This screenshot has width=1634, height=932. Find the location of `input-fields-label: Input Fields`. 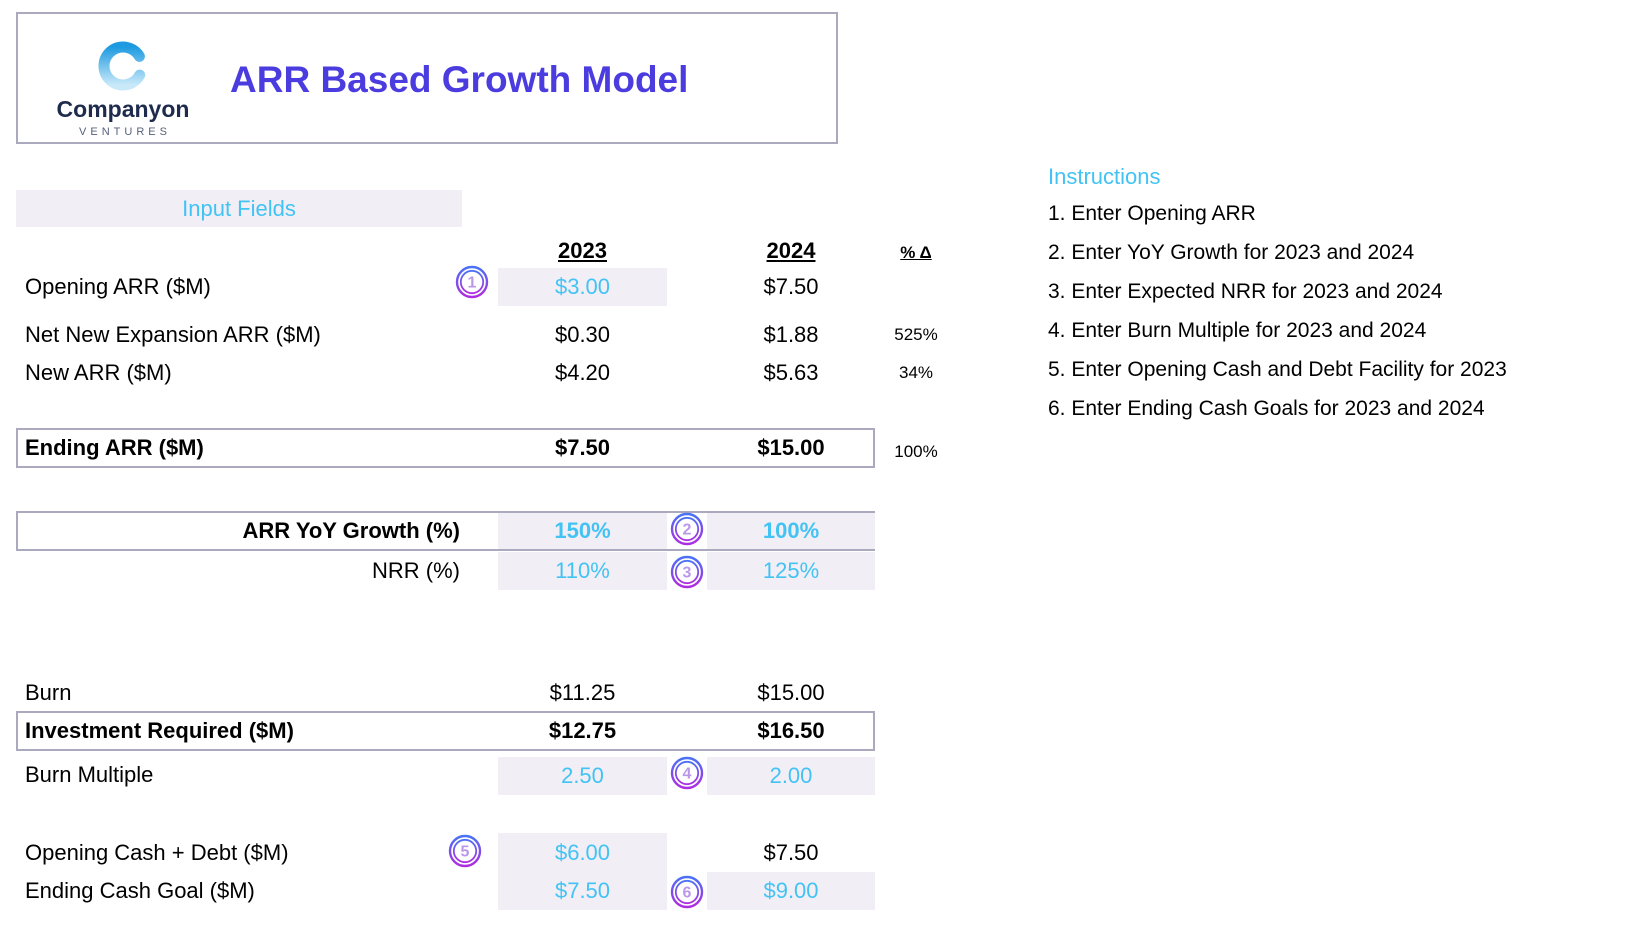

input-fields-label: Input Fields is located at coordinates (239, 208).